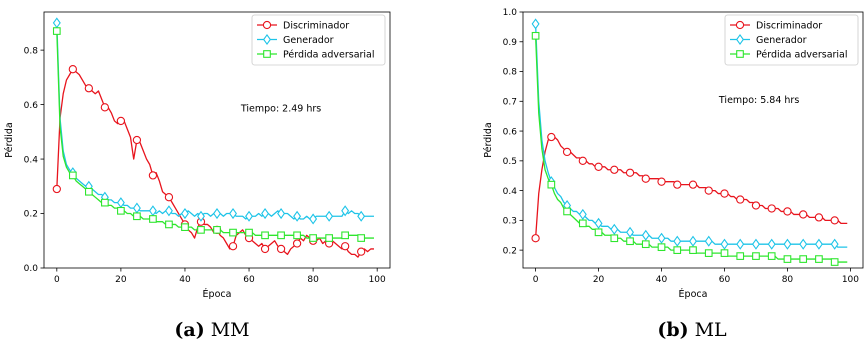 The image size is (867, 345). What do you see at coordinates (377, 280) in the screenshot?
I see `x-tick-label: 100` at bounding box center [377, 280].